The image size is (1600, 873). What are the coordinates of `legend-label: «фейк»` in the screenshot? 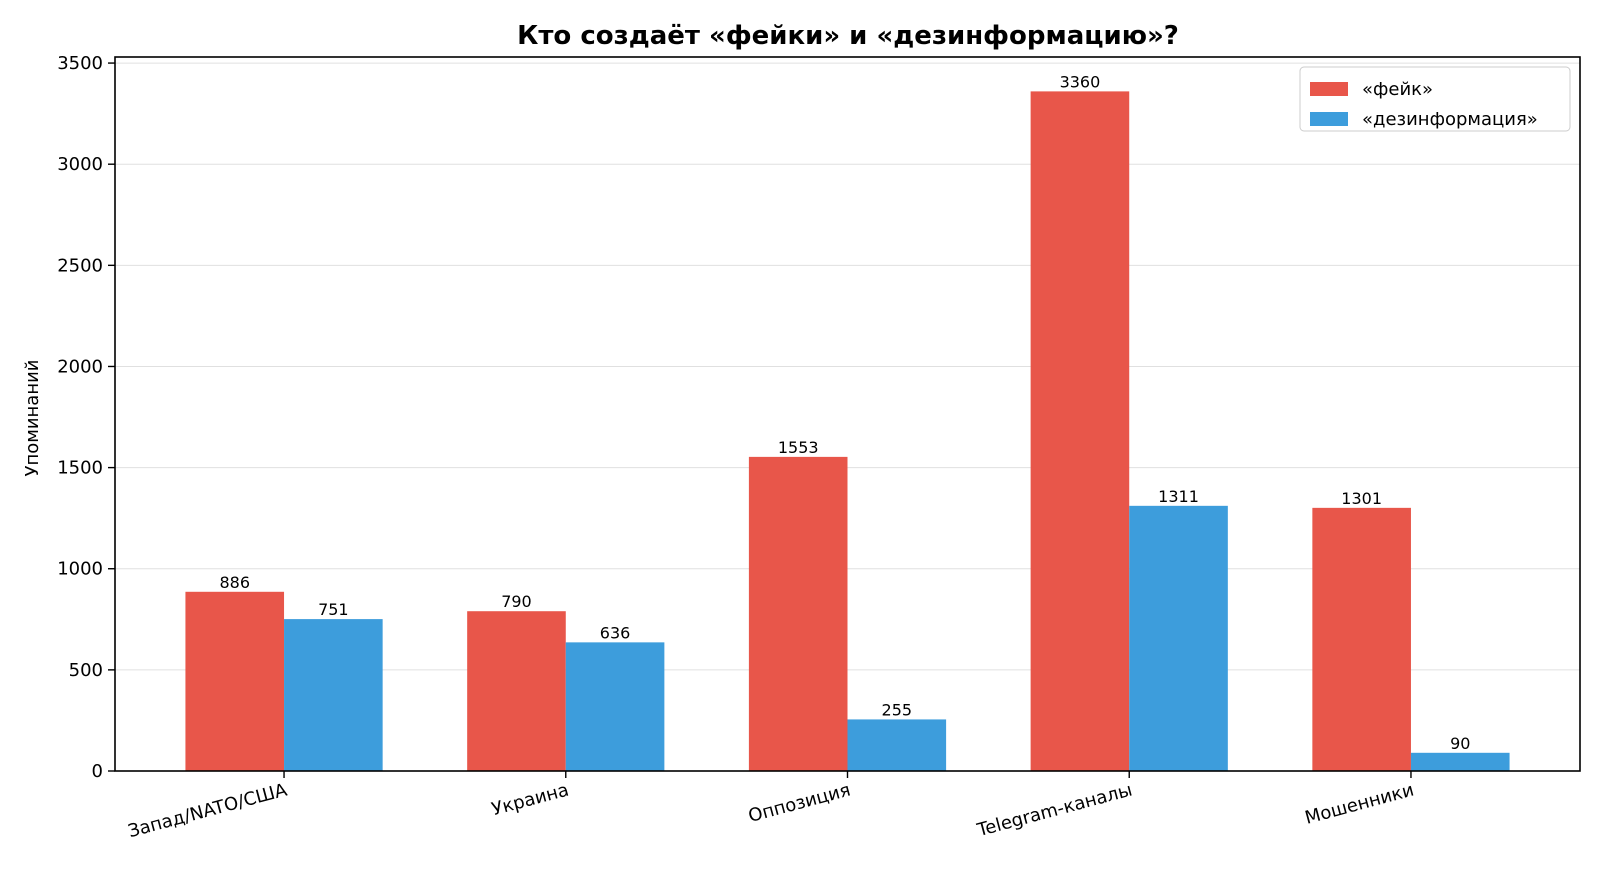 It's located at (1397, 89).